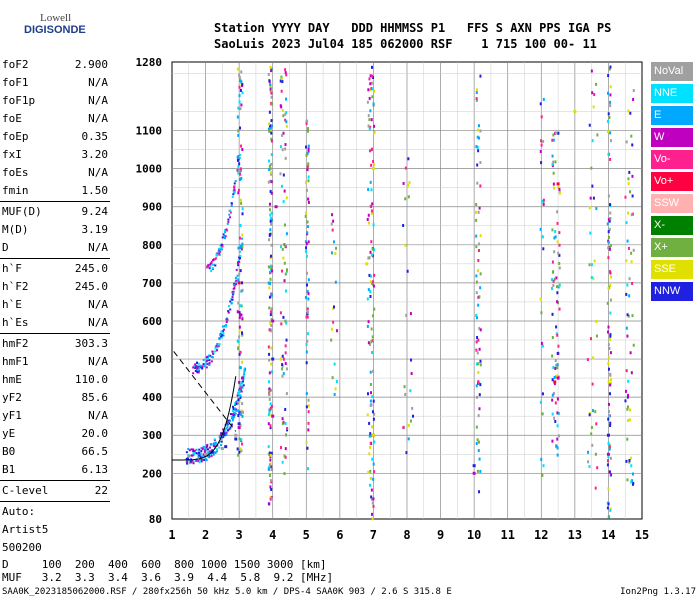  I want to click on data-point-nnw, so click(239, 424).